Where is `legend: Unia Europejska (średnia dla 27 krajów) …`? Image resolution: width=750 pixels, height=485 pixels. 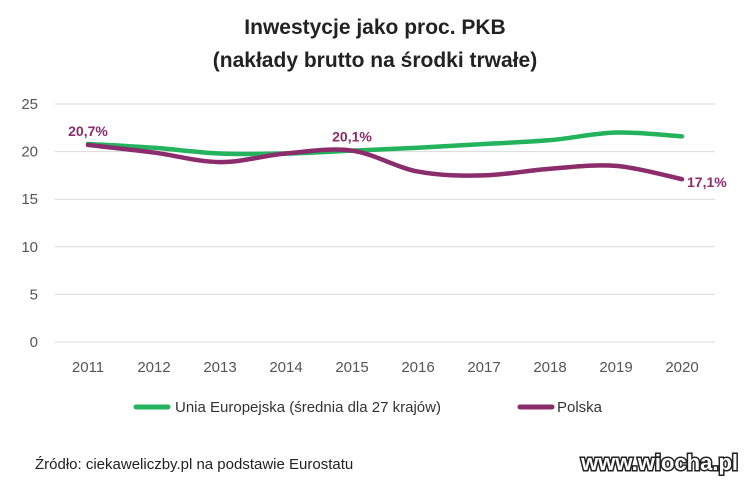 legend: Unia Europejska (średnia dla 27 krajów) … is located at coordinates (368, 407).